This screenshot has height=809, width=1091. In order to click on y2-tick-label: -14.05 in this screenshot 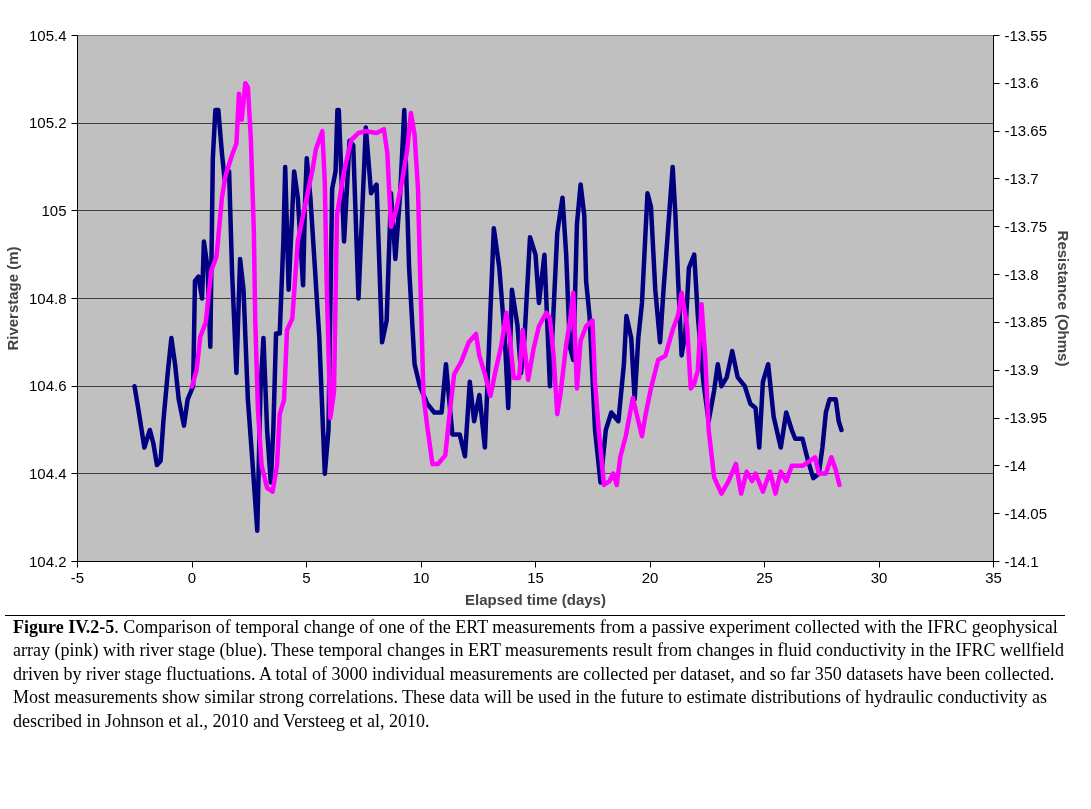, I will do `click(1026, 513)`.